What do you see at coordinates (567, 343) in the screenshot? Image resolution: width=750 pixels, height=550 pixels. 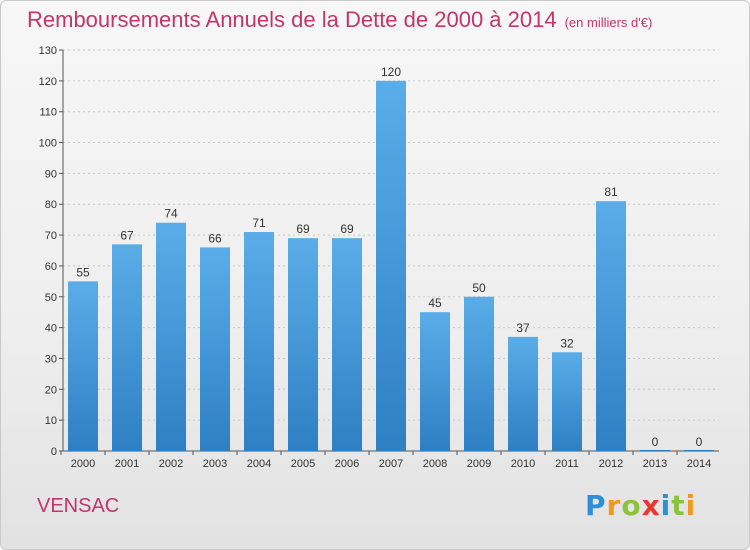 I see `value-label-2011: 32` at bounding box center [567, 343].